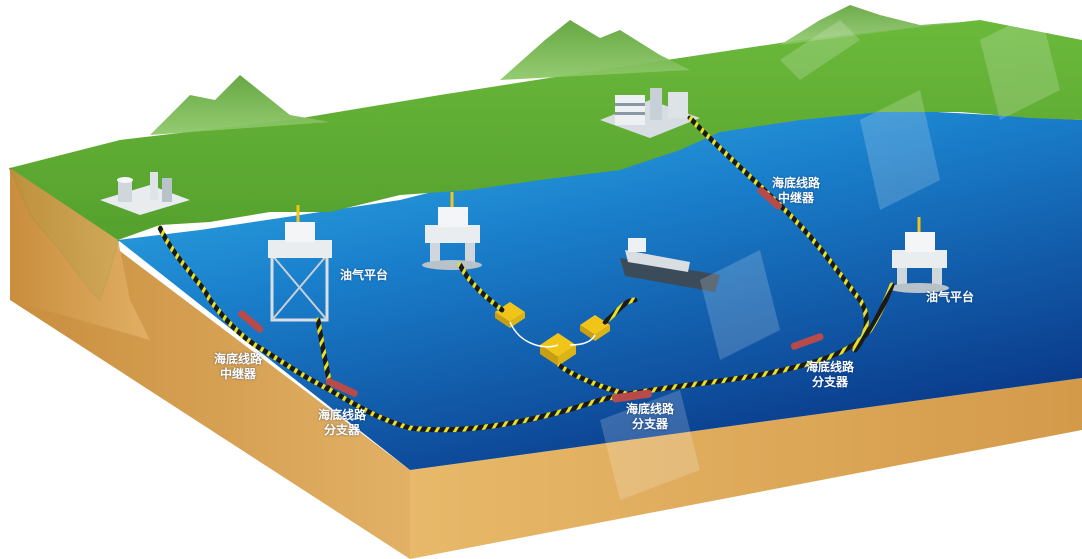 The image size is (1082, 559). I want to click on mountain-left, so click(240, 105).